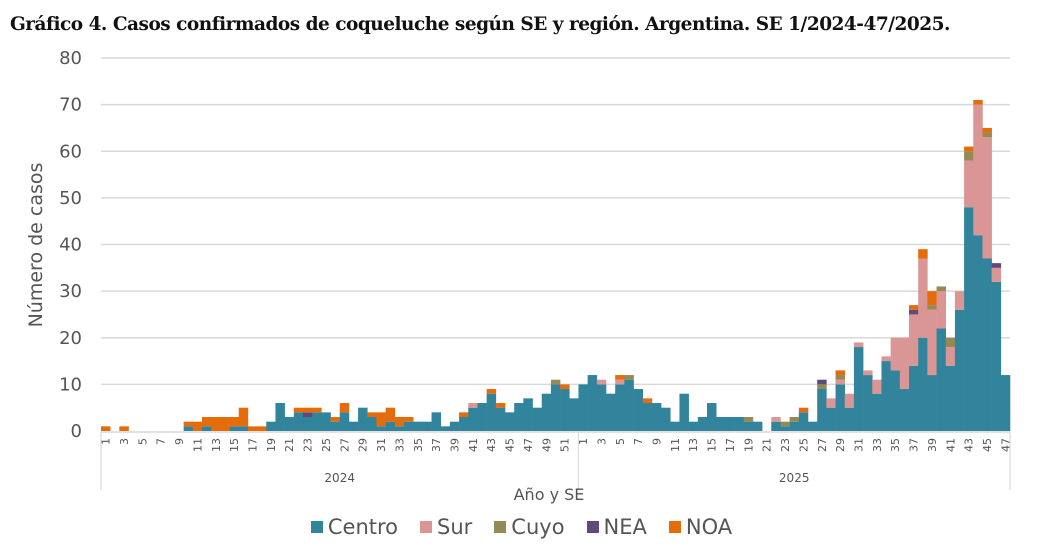  Describe the element at coordinates (234, 445) in the screenshot. I see `x-tick-label: 15` at that location.